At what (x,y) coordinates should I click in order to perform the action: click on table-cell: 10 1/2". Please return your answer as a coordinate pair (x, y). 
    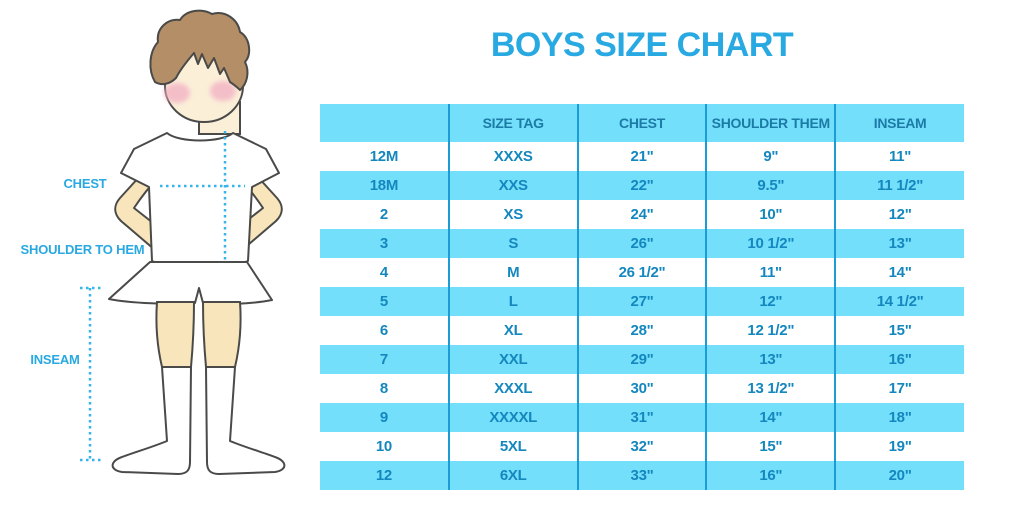
    Looking at the image, I should click on (770, 243).